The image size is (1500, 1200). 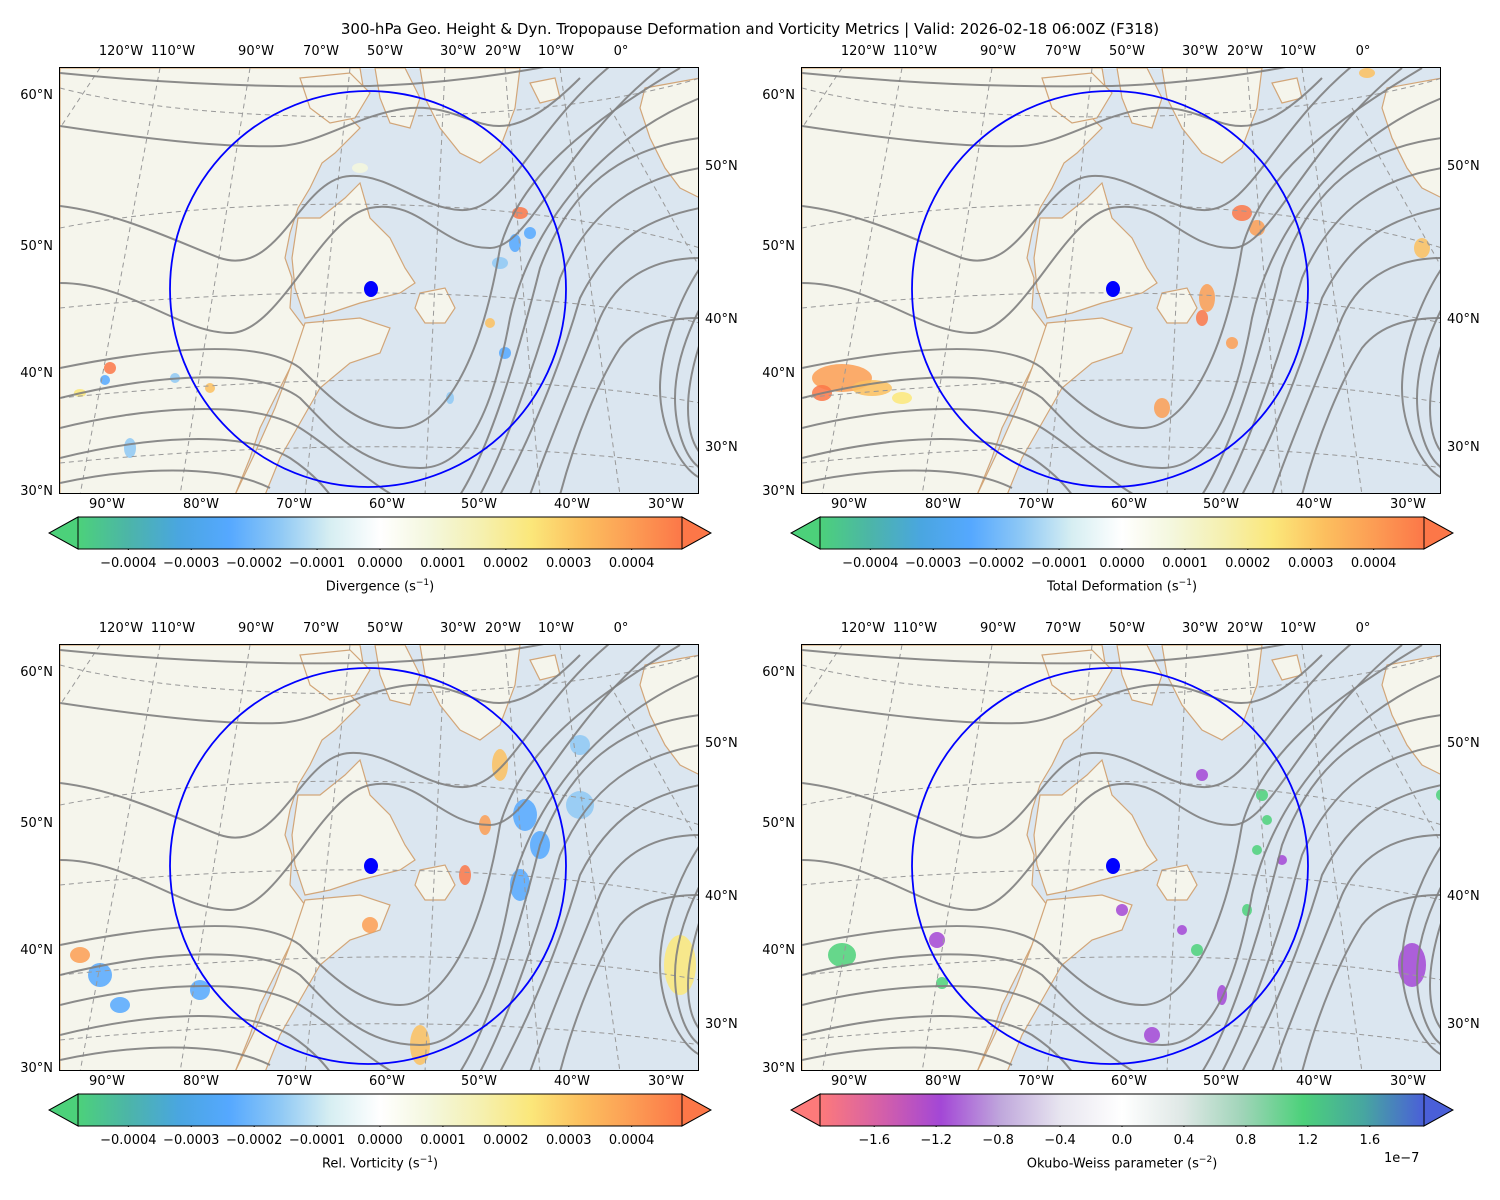 What do you see at coordinates (458, 628) in the screenshot?
I see `top-lon-label: 30°W` at bounding box center [458, 628].